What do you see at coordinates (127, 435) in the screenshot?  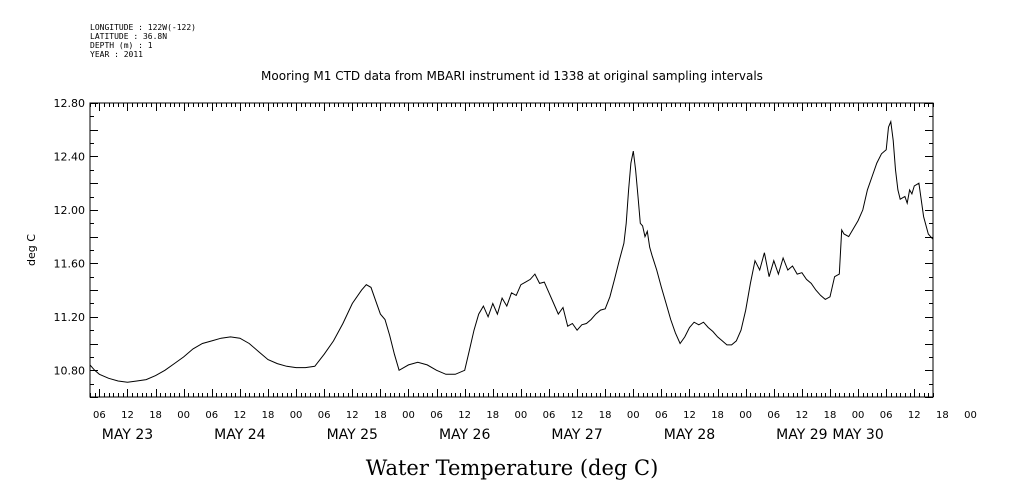 I see `x-day-label: MAY 23` at bounding box center [127, 435].